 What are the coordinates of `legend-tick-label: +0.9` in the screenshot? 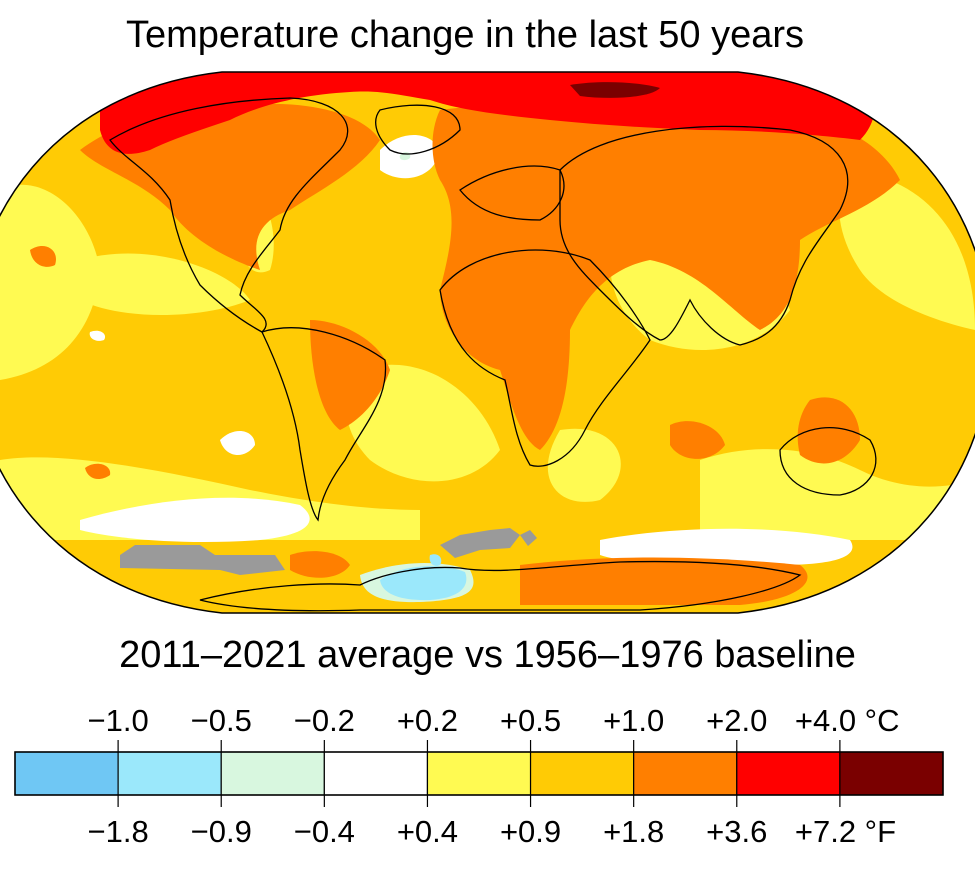 It's located at (530, 831).